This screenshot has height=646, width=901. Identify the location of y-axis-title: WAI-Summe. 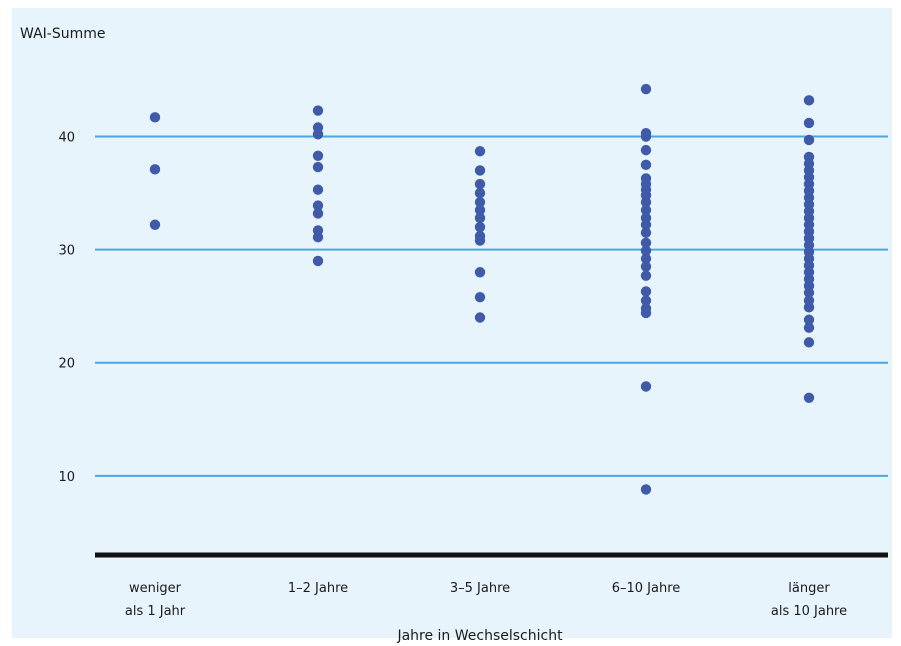
(62, 34).